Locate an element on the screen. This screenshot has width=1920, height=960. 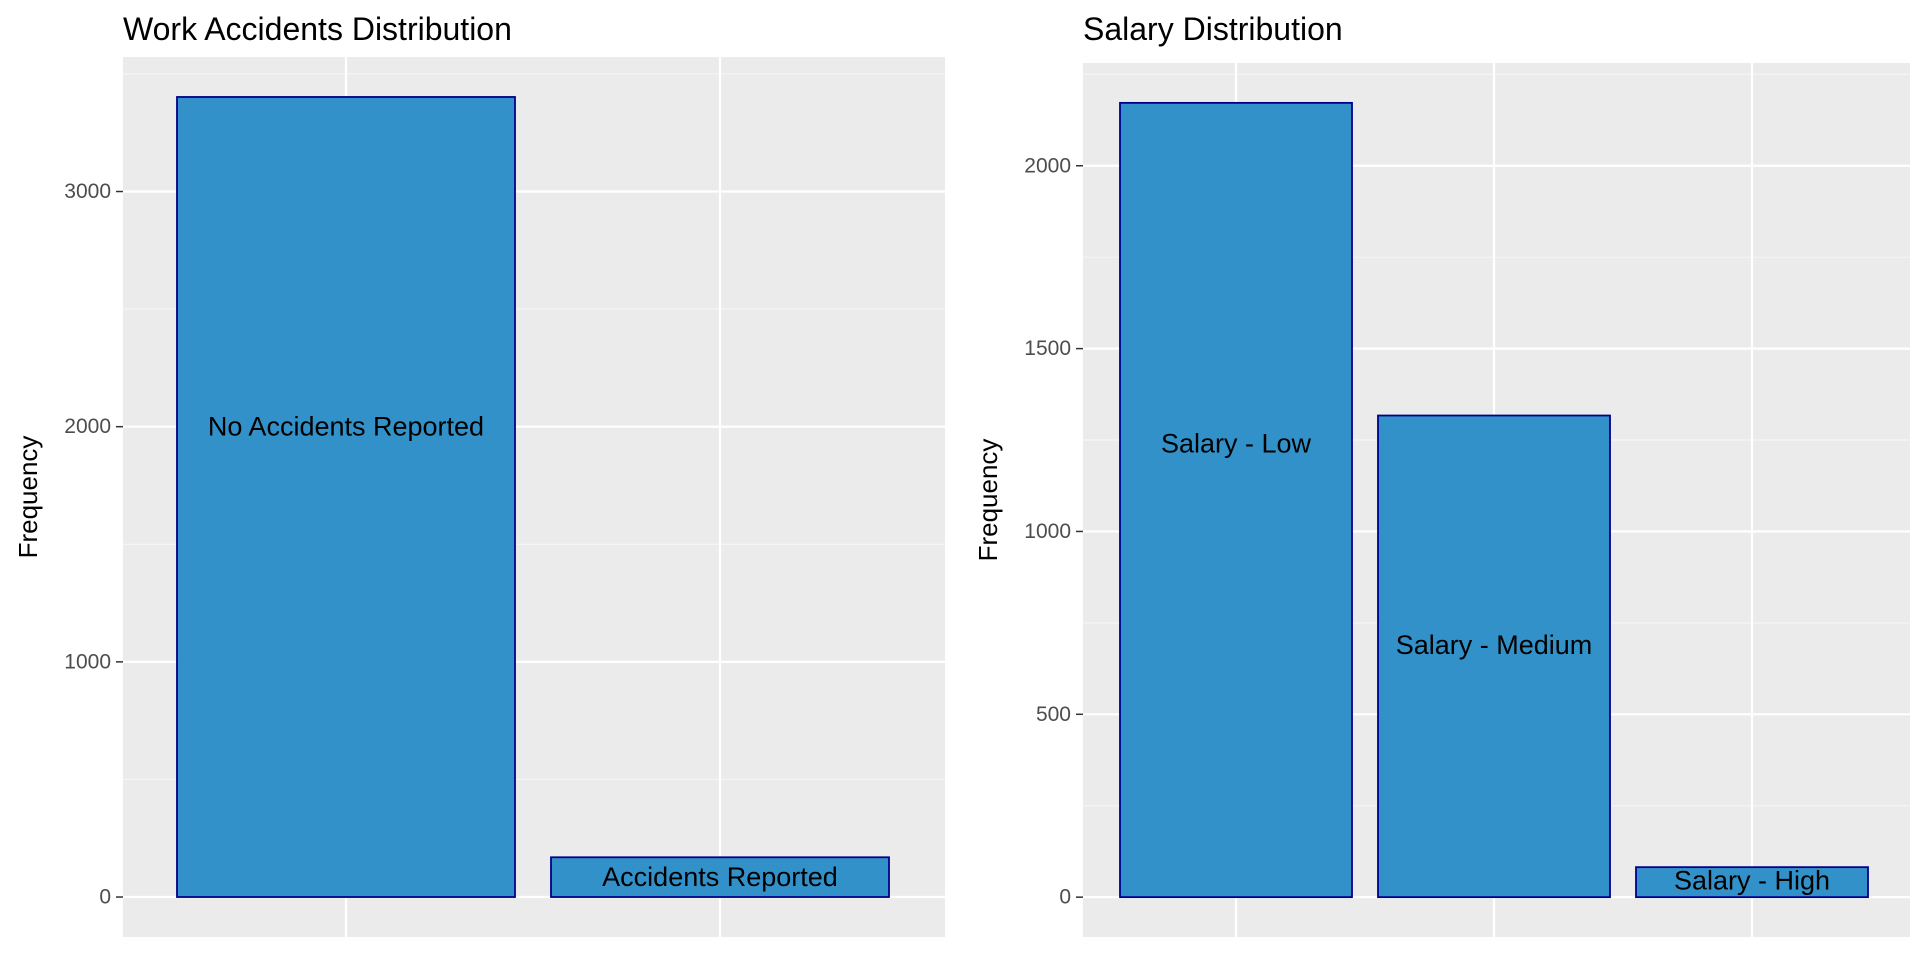
bar-label: Salary - High is located at coordinates (1752, 881).